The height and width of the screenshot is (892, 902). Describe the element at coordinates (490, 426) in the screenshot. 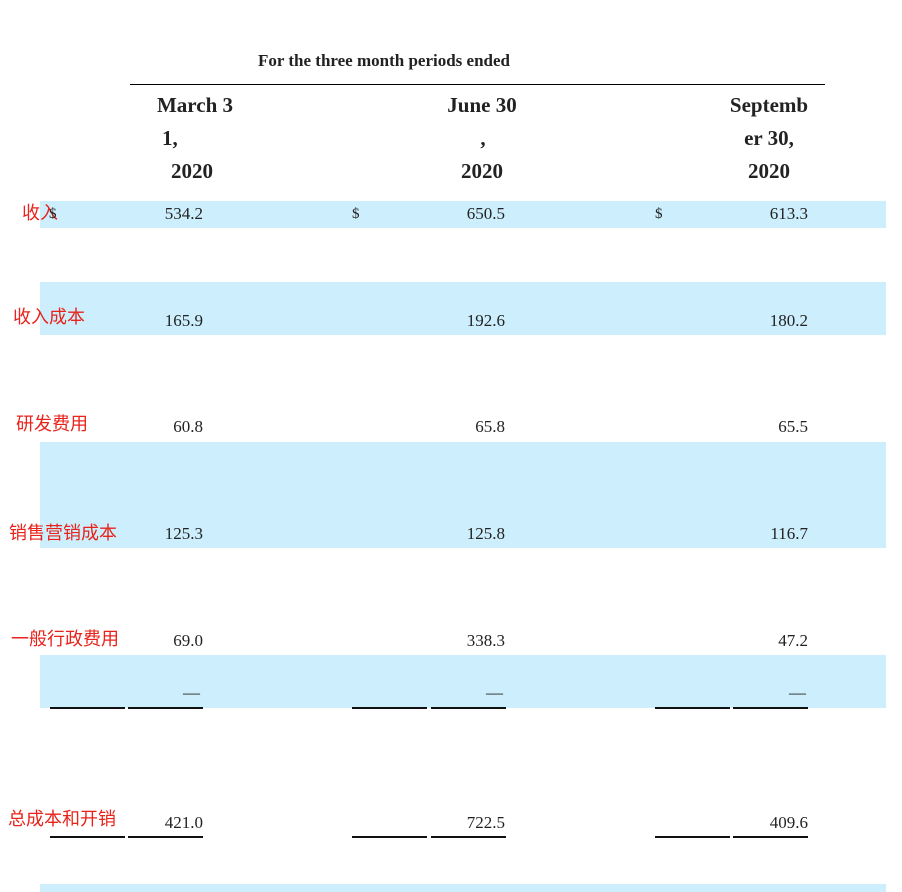

I see `value-cell: 65.8` at that location.